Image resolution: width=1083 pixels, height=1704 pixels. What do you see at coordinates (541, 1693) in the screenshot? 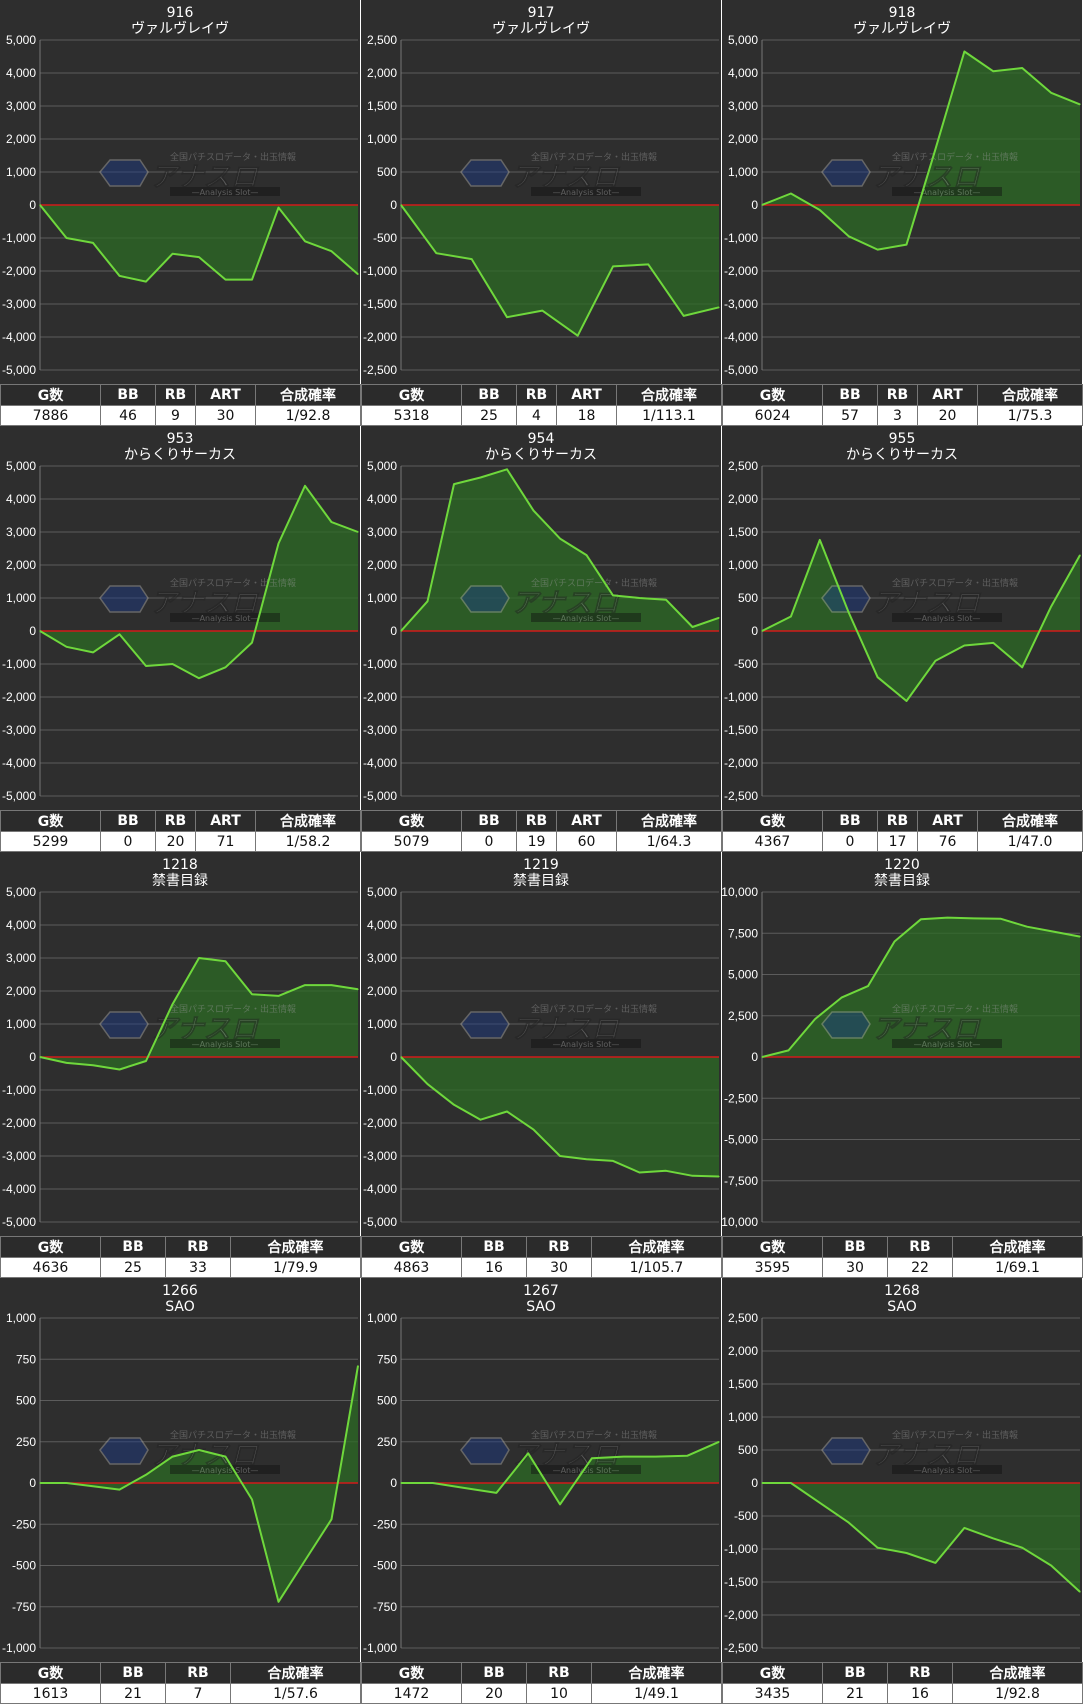
I see `stats-value-row: 1472 20 10 1/49.1` at bounding box center [541, 1693].